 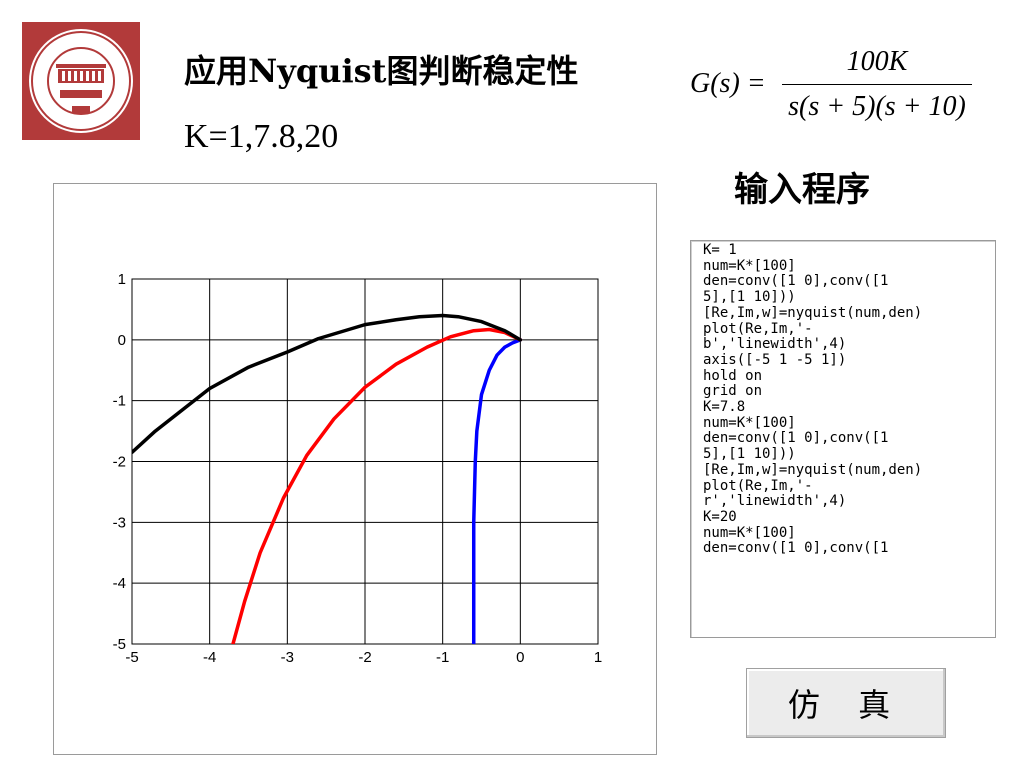 What do you see at coordinates (442, 657) in the screenshot?
I see `x-tick-label: -1` at bounding box center [442, 657].